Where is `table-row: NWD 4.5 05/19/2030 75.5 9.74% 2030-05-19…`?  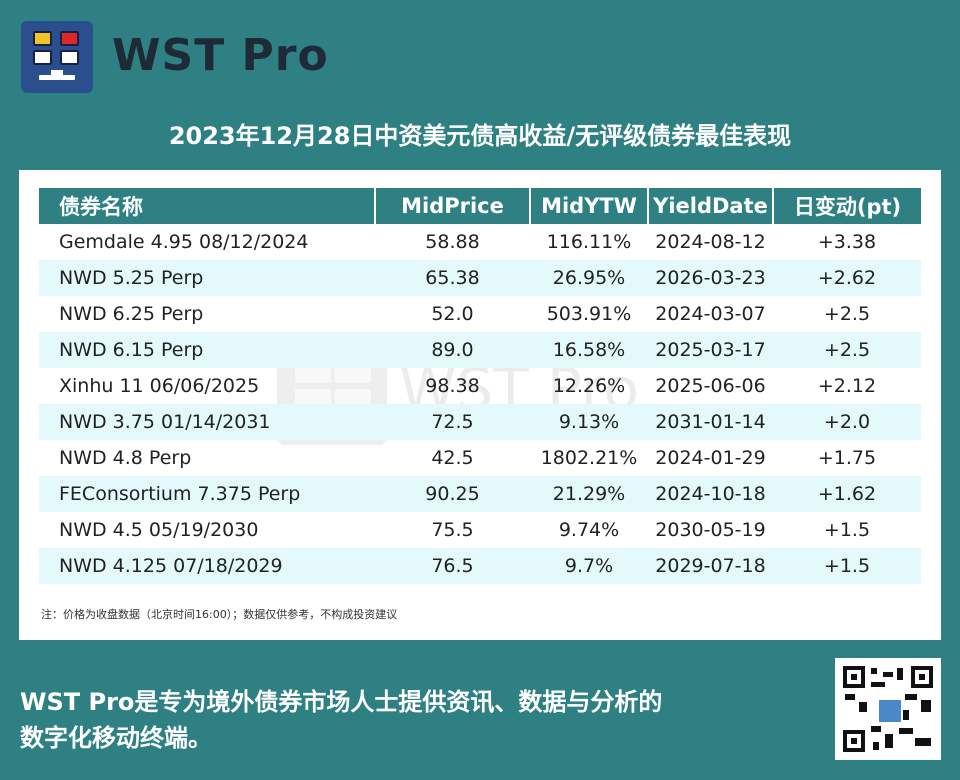
table-row: NWD 4.5 05/19/2030 75.5 9.74% 2030-05-19… is located at coordinates (480, 530).